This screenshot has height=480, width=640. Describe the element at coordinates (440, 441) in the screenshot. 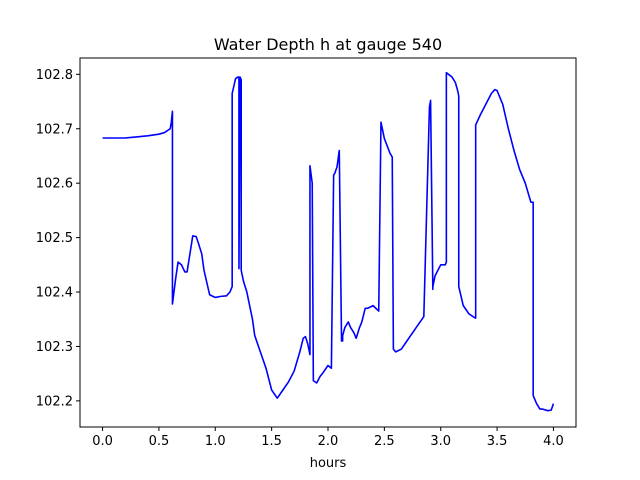

I see `x-tick-label: 3.0` at that location.